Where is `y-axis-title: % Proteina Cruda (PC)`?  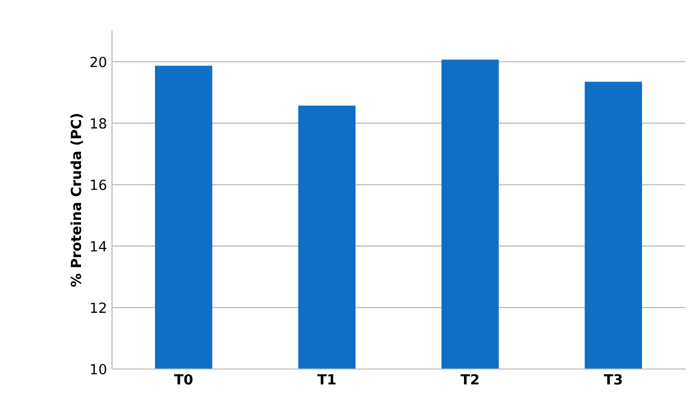 y-axis-title: % Proteina Cruda (PC) is located at coordinates (76, 200).